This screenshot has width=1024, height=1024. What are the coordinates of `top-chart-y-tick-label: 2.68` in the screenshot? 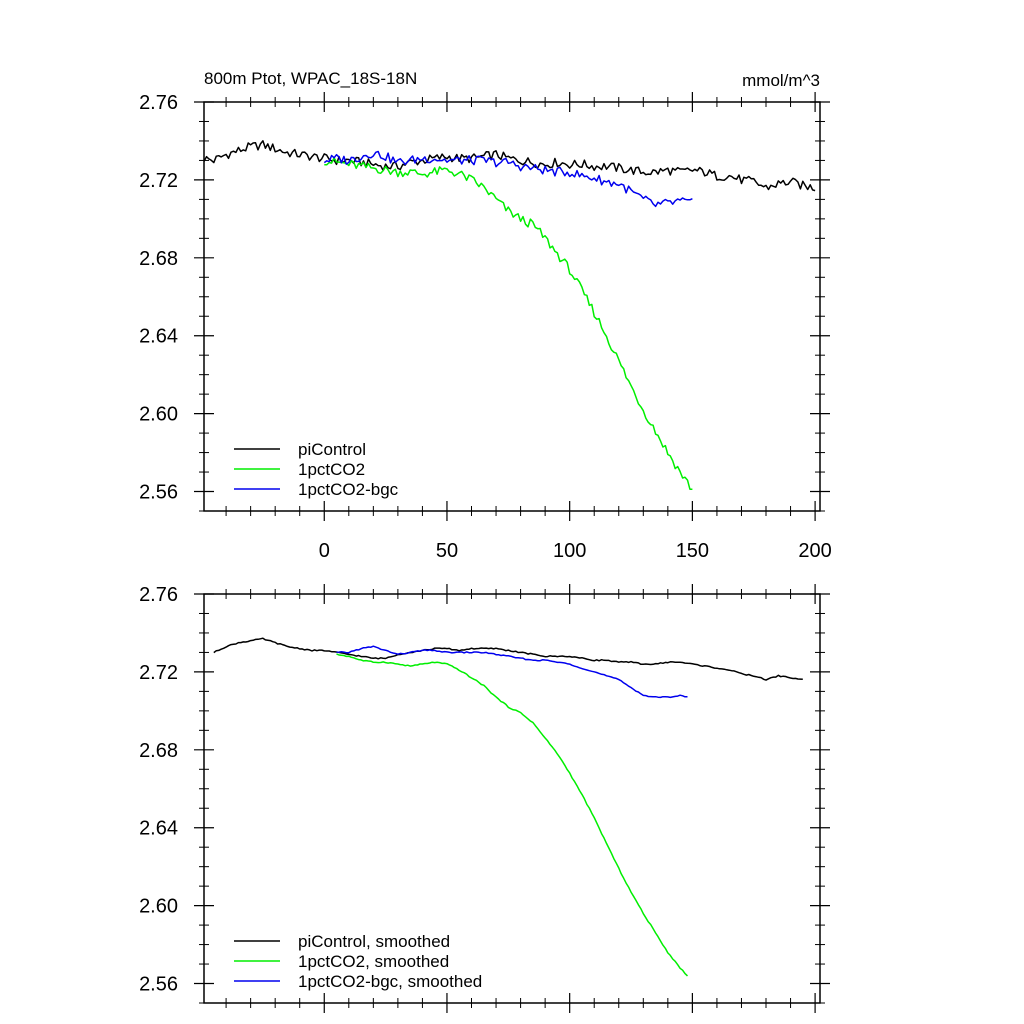 It's located at (158, 259).